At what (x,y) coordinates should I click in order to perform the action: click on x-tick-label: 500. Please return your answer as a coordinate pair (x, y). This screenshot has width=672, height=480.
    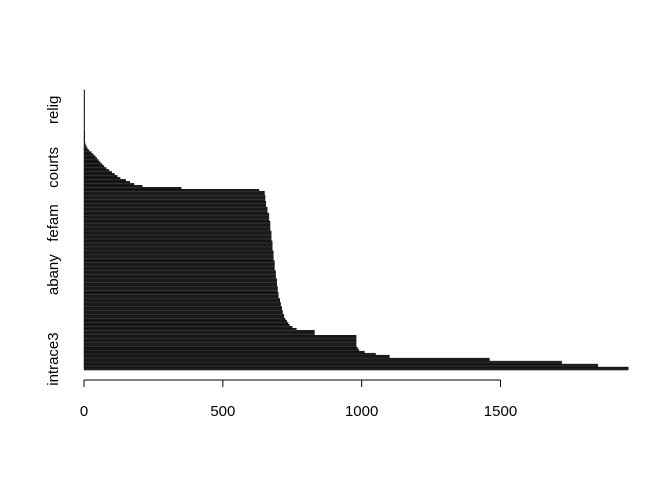
    Looking at the image, I should click on (222, 411).